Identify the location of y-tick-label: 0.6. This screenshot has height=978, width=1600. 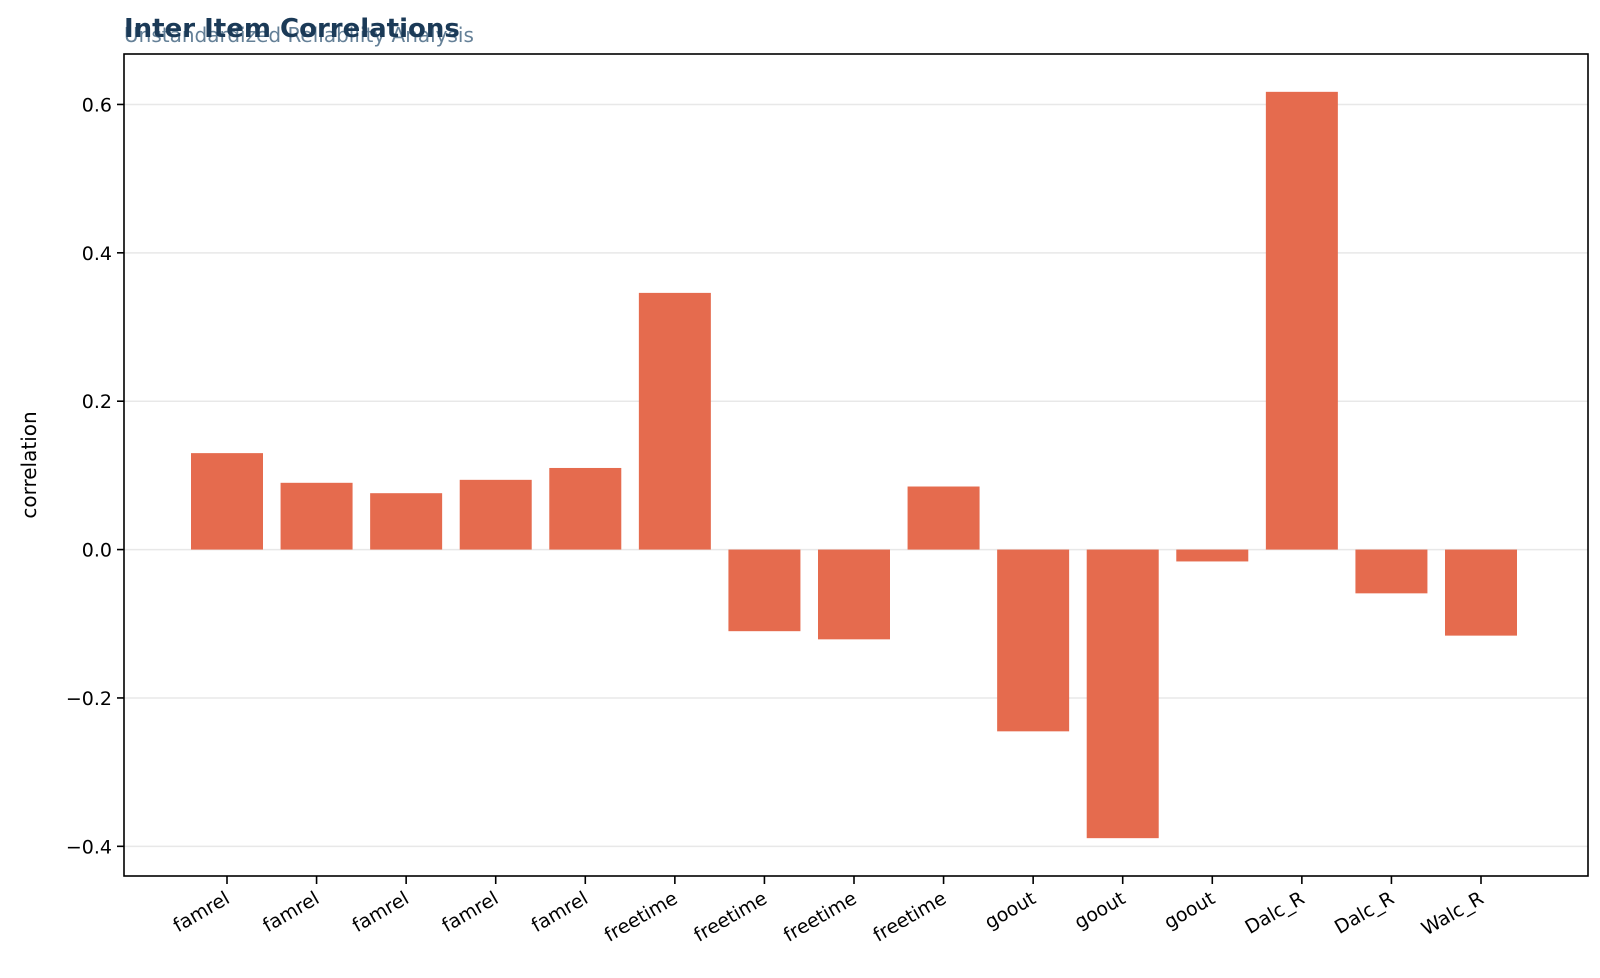
(97, 105).